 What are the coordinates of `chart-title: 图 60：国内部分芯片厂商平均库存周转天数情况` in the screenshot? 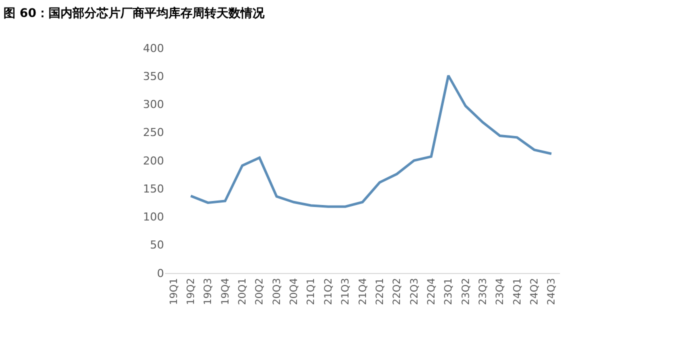 It's located at (134, 13).